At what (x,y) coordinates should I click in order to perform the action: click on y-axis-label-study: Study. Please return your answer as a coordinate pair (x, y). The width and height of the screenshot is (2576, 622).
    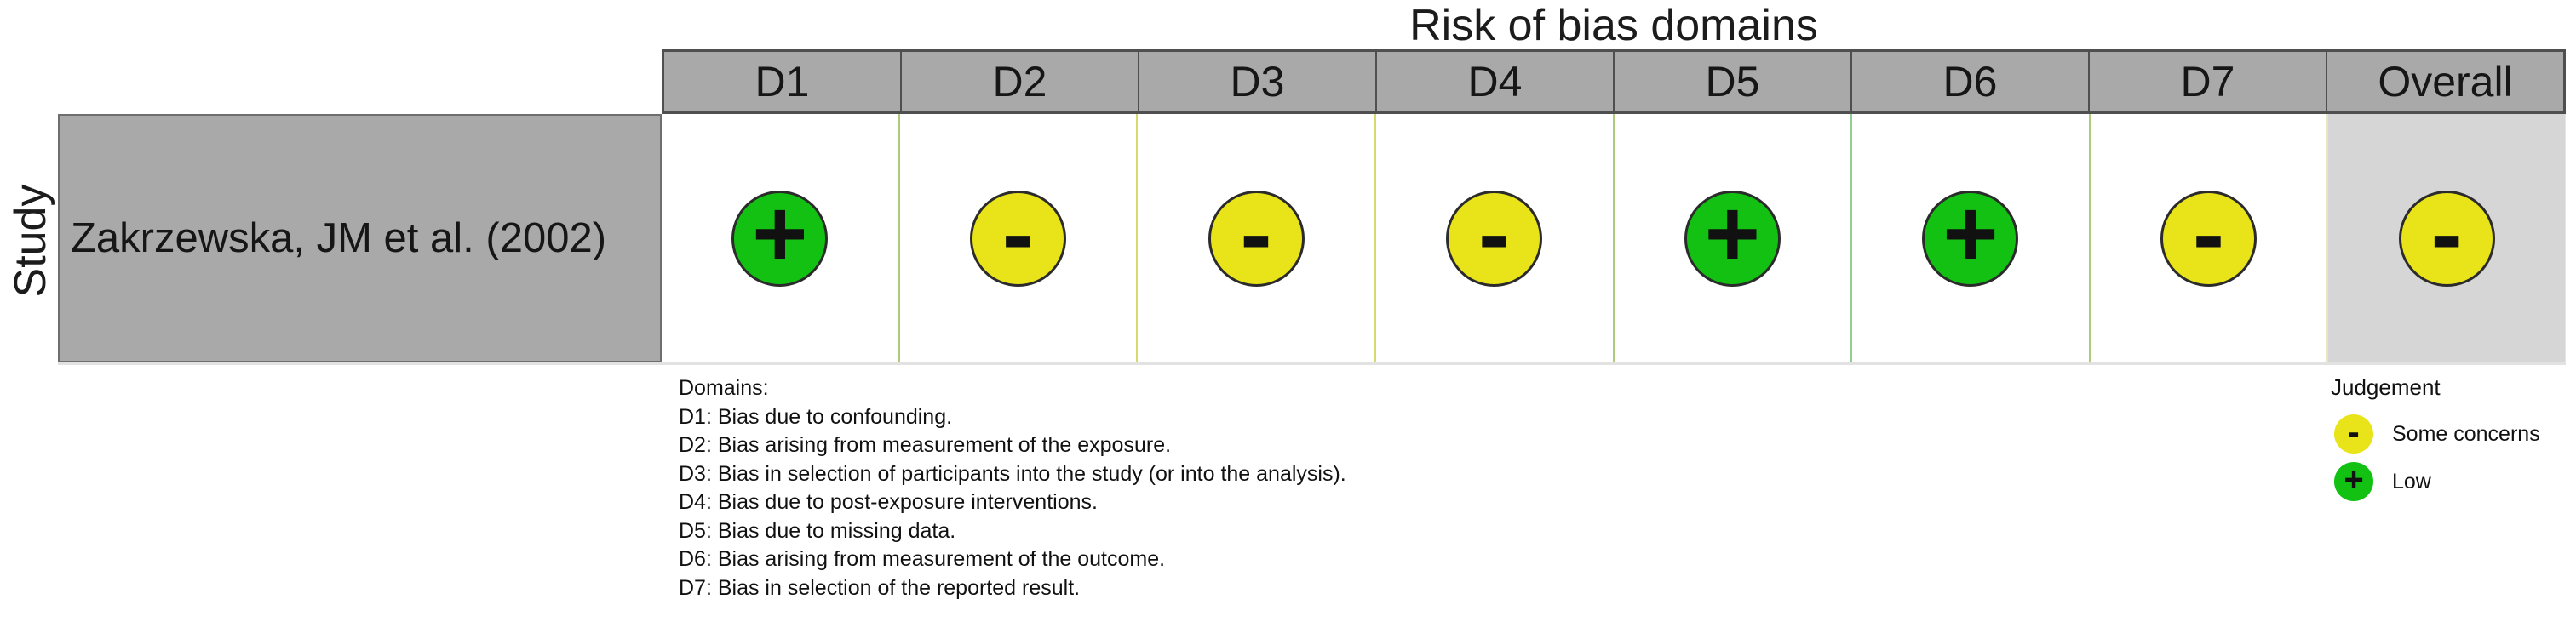
    Looking at the image, I should click on (30, 241).